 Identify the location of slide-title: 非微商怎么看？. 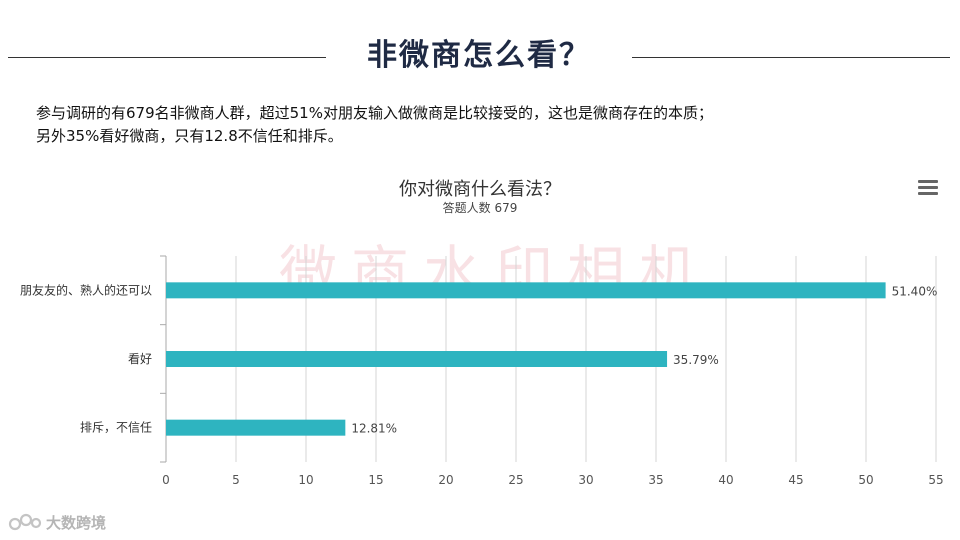
(479, 55).